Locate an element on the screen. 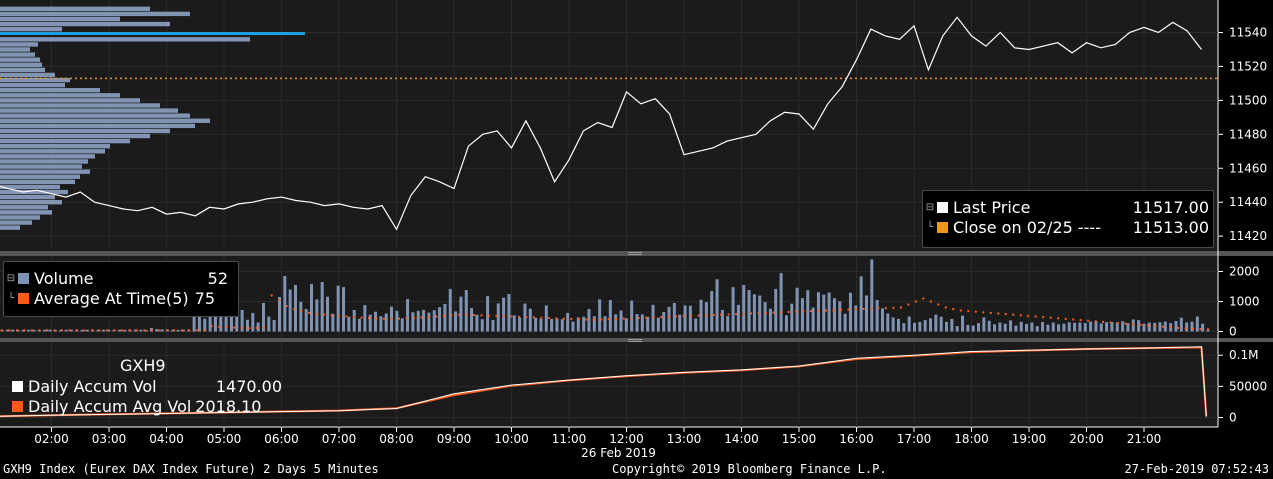 The height and width of the screenshot is (479, 1273). x-tick-label: 15:00 is located at coordinates (799, 439).